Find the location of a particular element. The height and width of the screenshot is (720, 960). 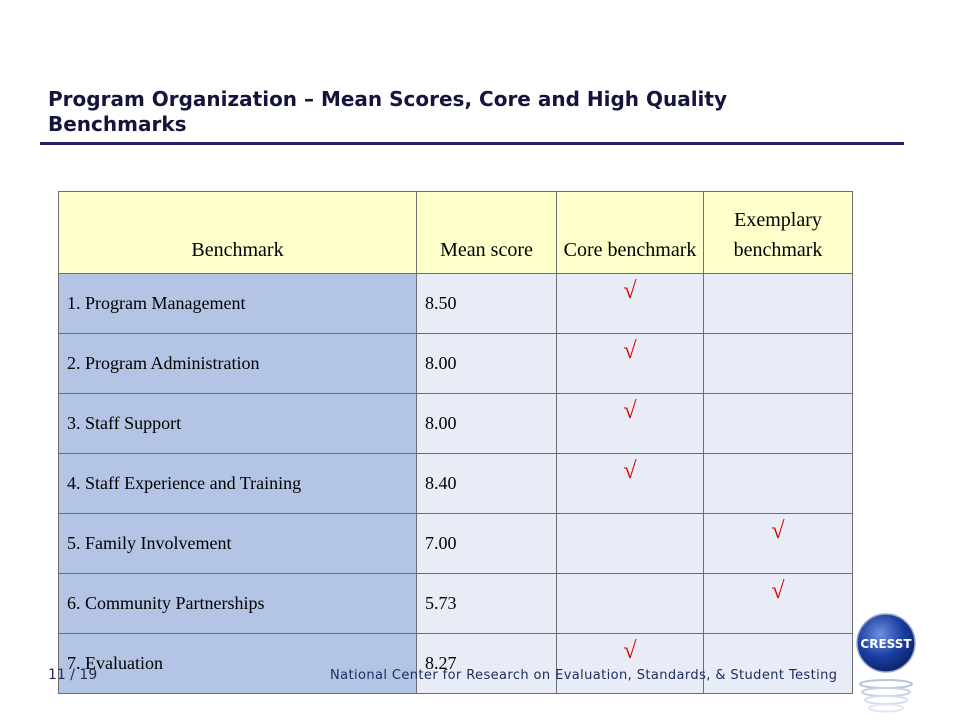

table-row: 7. Evaluation 8.27 √ is located at coordinates (455, 663).